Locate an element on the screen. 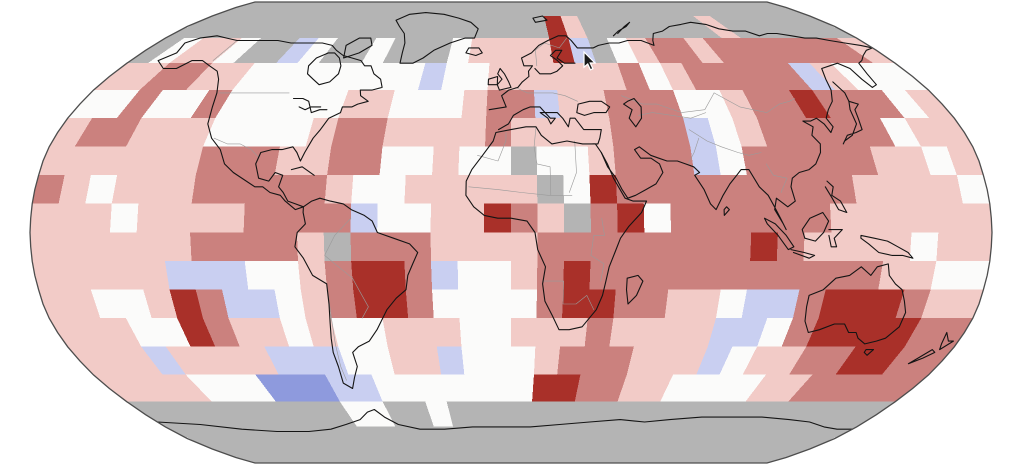 Image resolution: width=1024 pixels, height=470 pixels. coastline-baltic-sea is located at coordinates (555, 62).